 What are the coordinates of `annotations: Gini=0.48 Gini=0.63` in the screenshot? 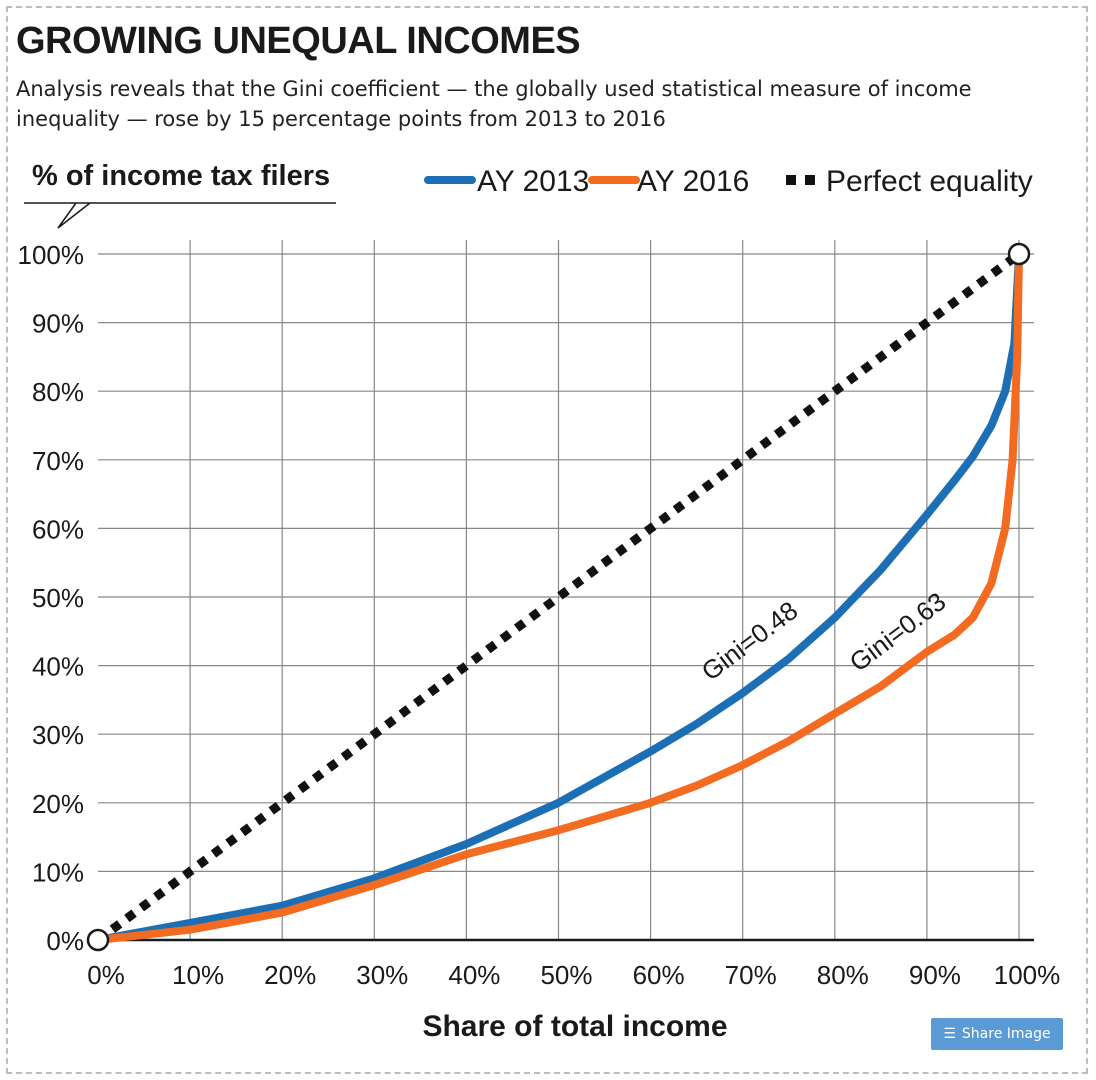 It's located at (824, 636).